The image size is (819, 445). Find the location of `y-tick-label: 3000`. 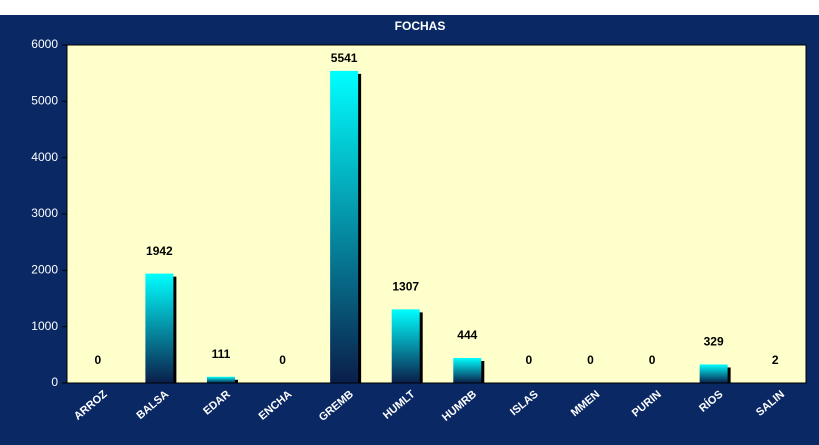

y-tick-label: 3000 is located at coordinates (44, 213).